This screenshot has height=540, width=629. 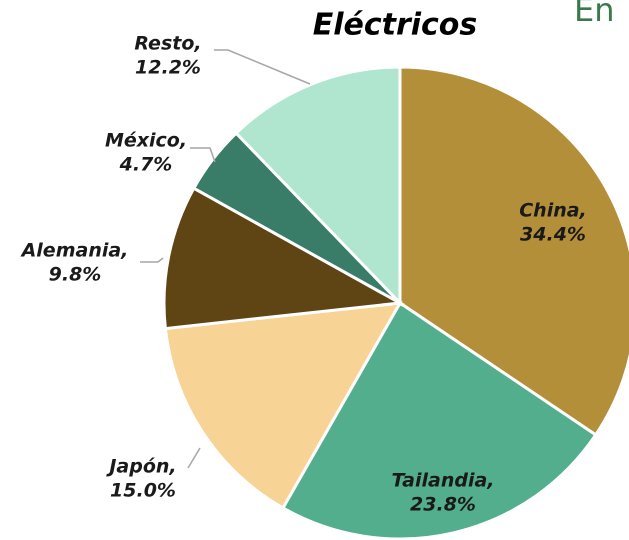 I want to click on slice-value: 4.7%, so click(x=146, y=165).